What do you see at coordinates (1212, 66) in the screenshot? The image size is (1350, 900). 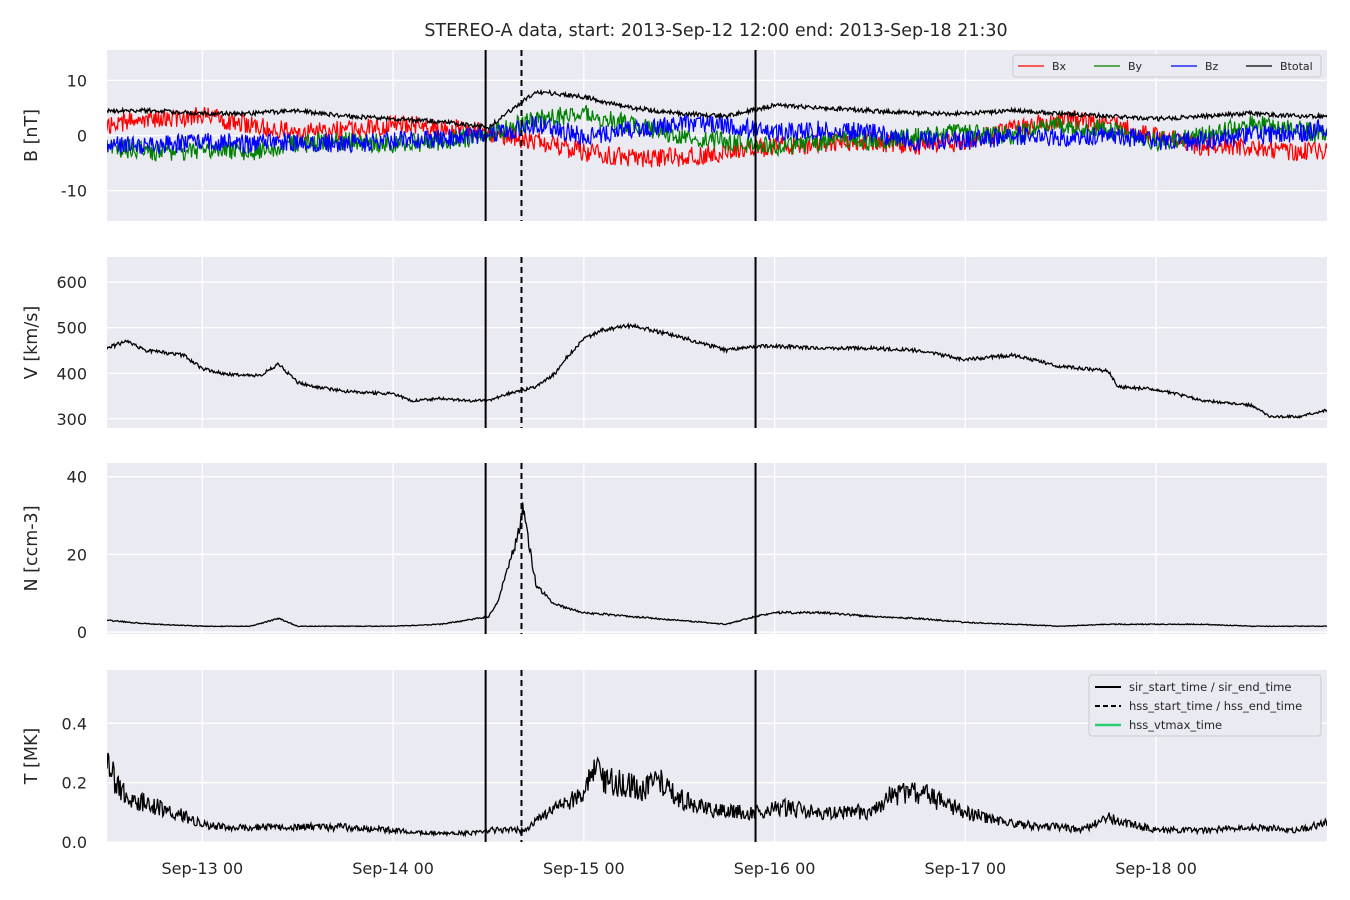 I see `legend-label: Bz` at bounding box center [1212, 66].